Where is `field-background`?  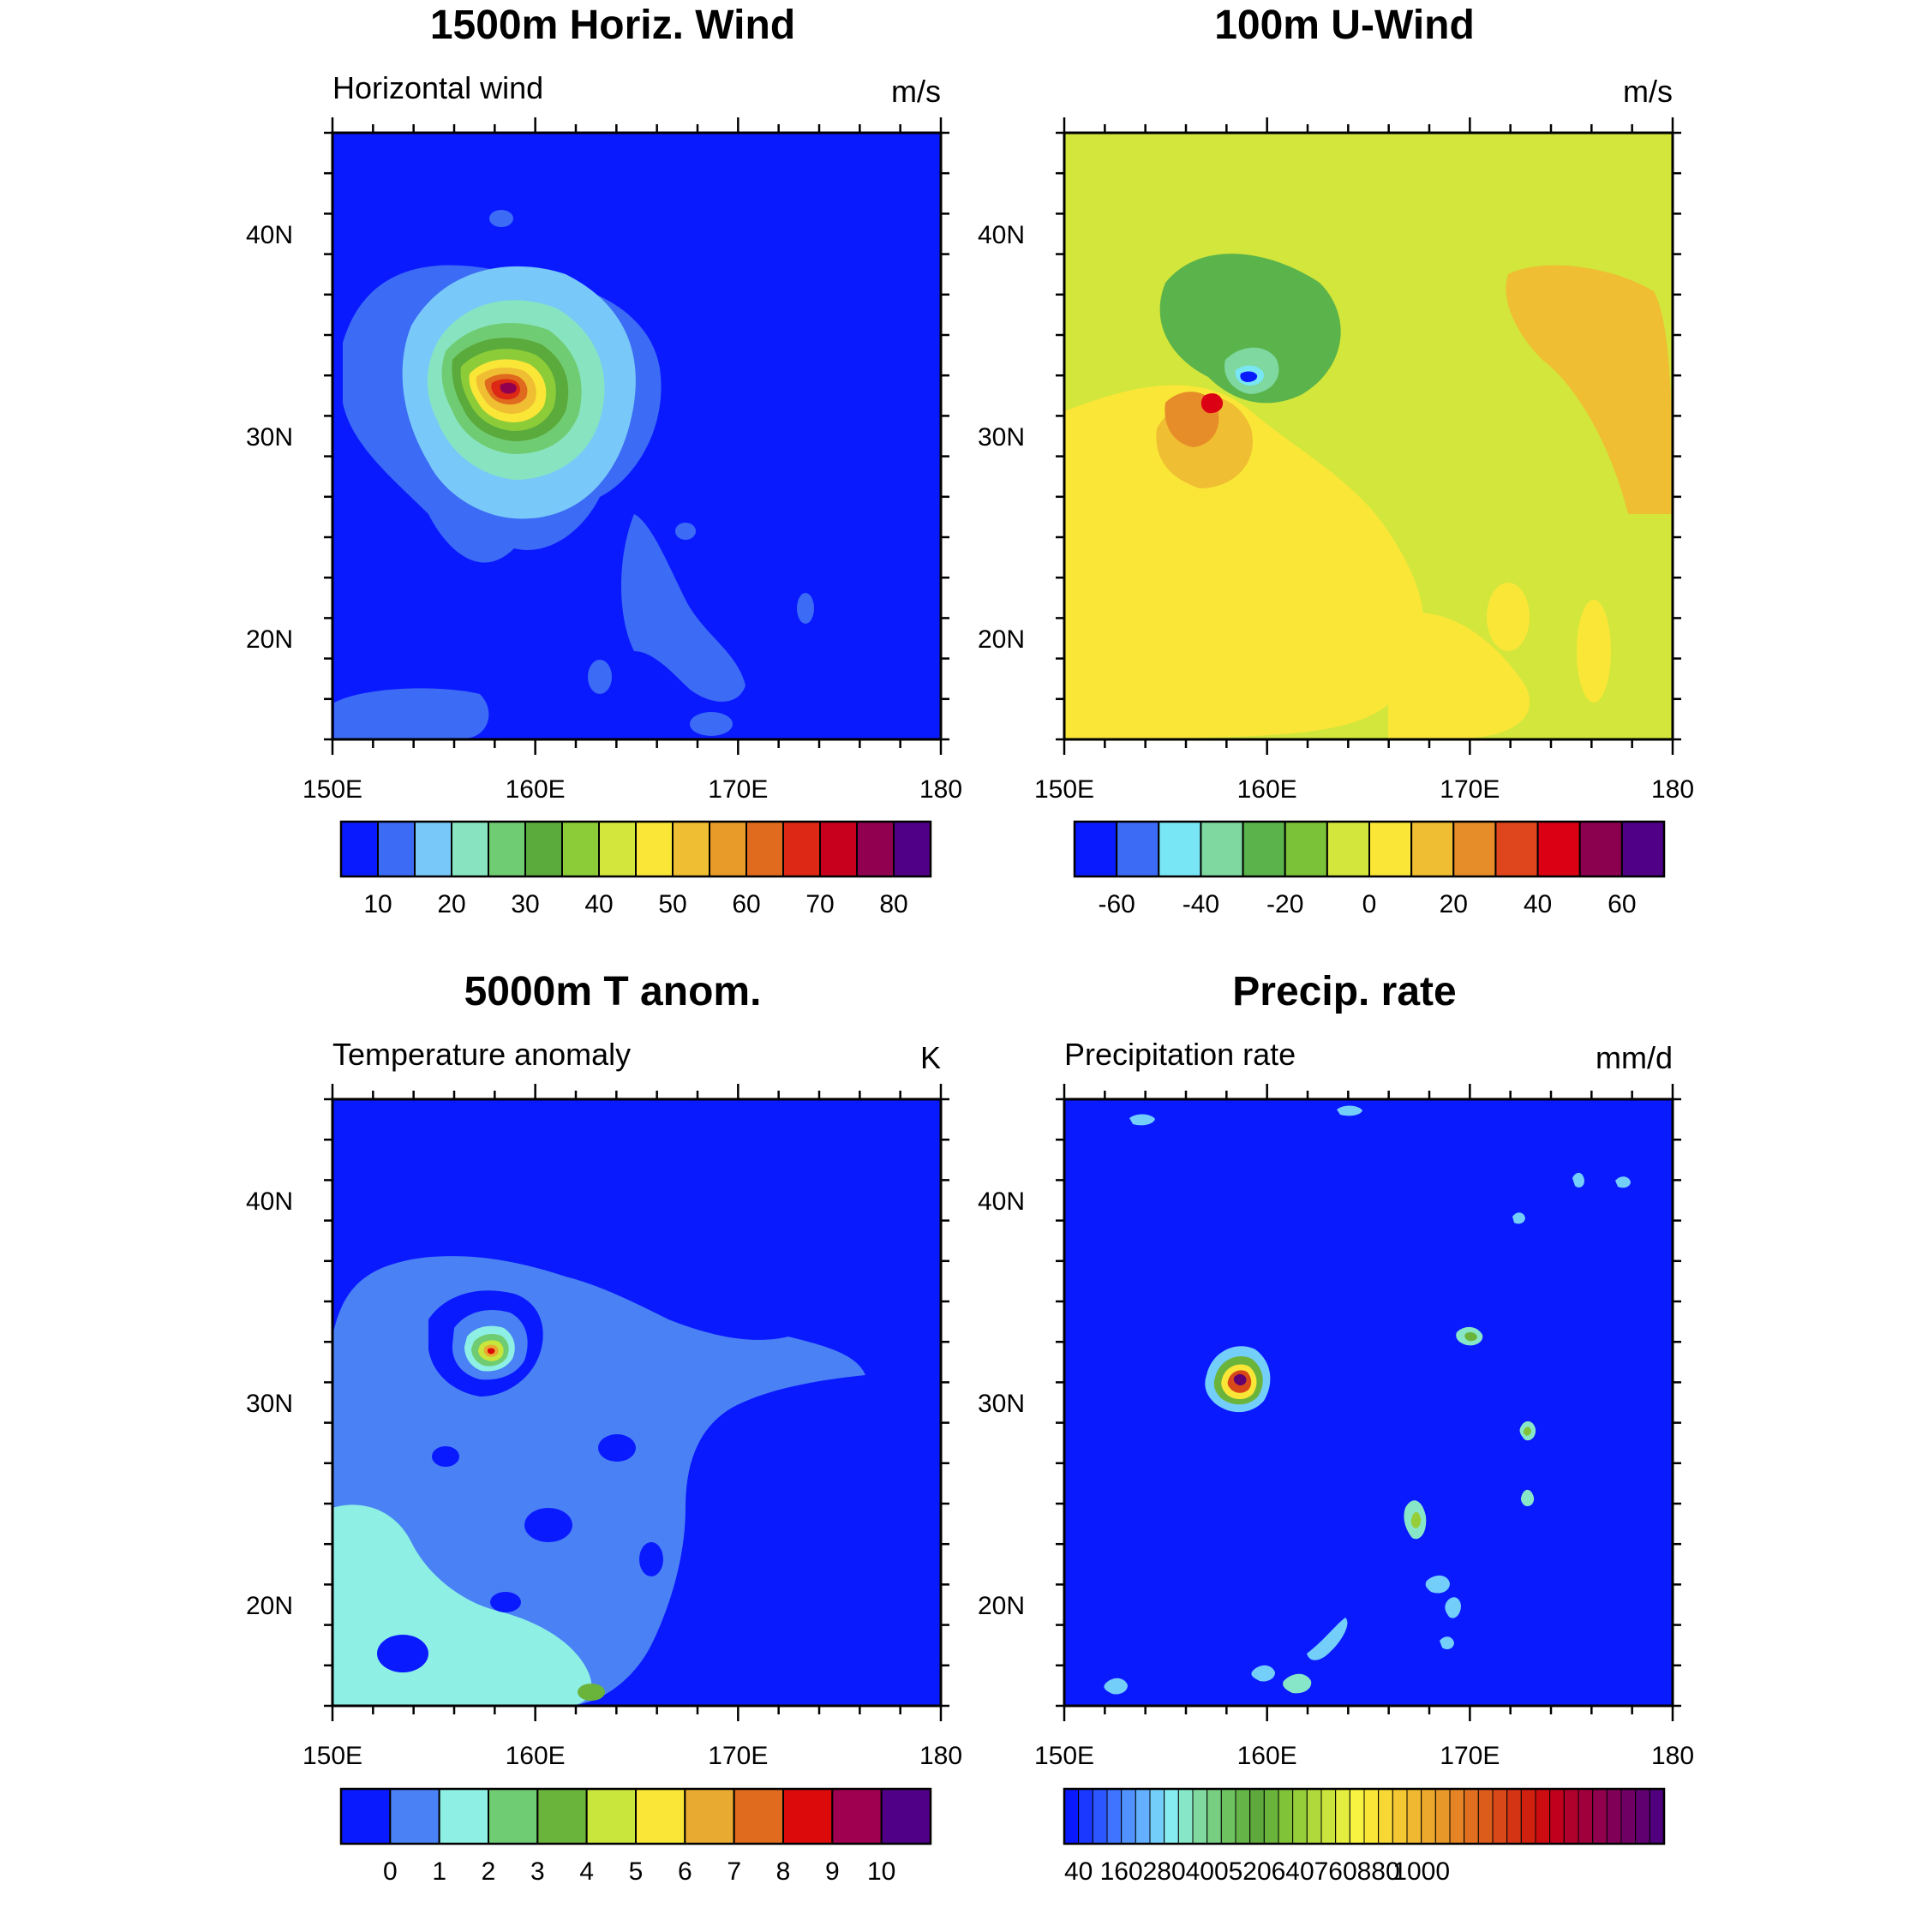 field-background is located at coordinates (1369, 1402).